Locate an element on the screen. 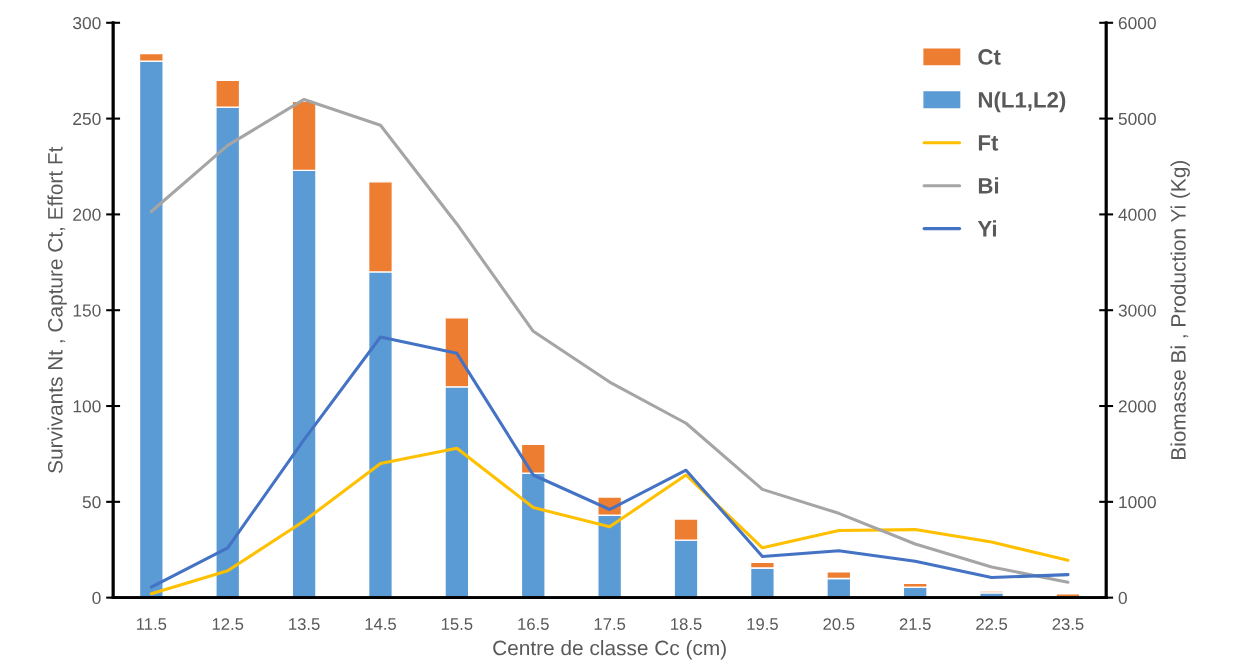 The width and height of the screenshot is (1257, 670). x-tick-label: 15.5 is located at coordinates (457, 624).